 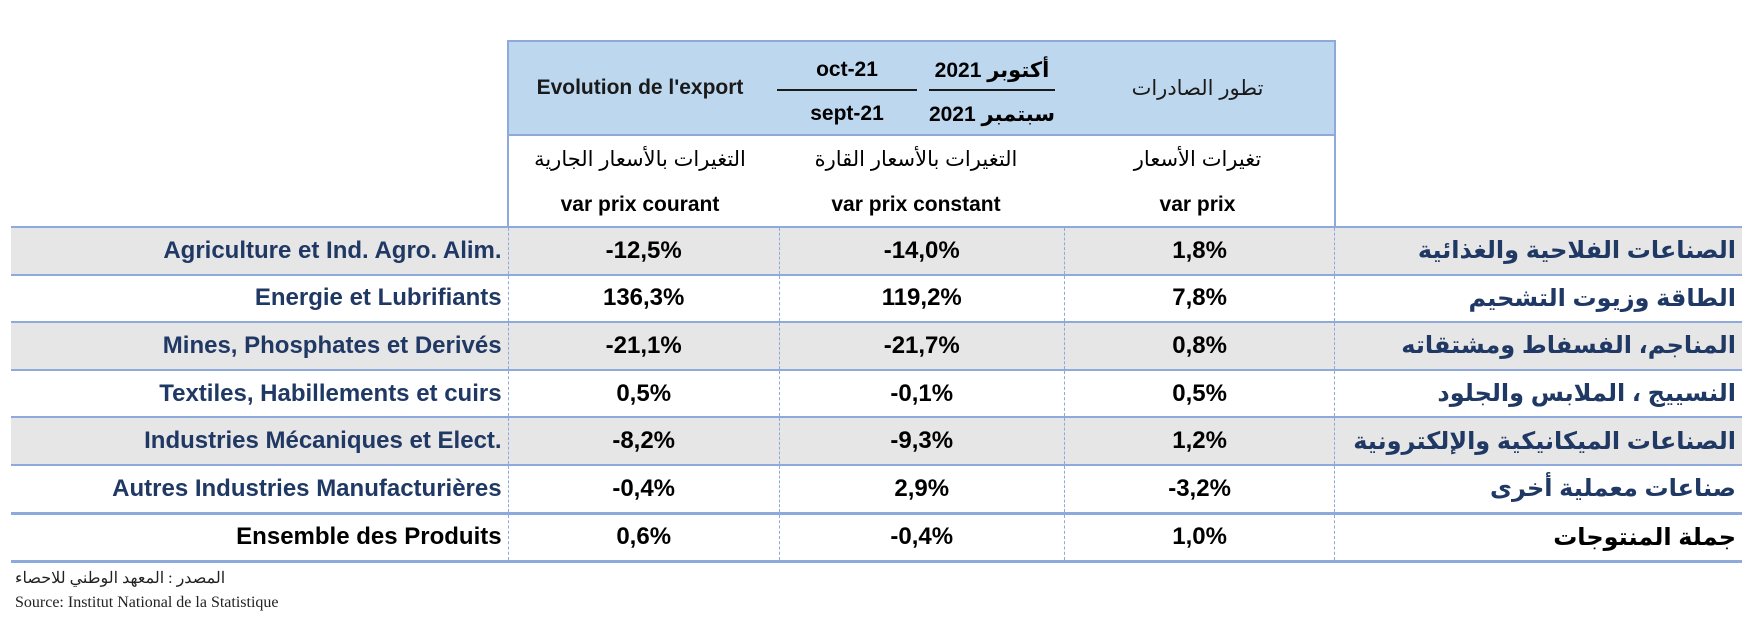 I want to click on sector-name-ar: الصناعات الميكانيكية والإلكترونية, so click(x=1538, y=441).